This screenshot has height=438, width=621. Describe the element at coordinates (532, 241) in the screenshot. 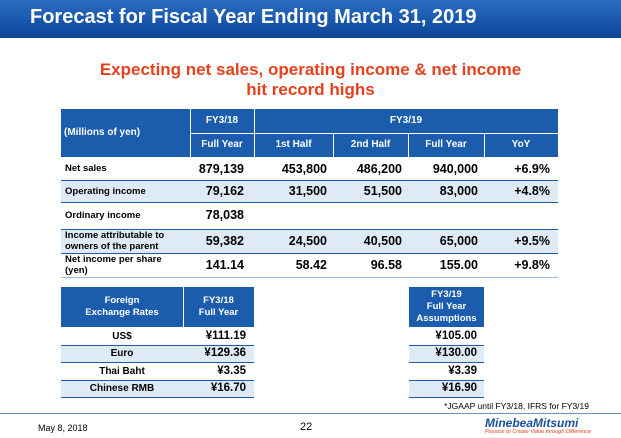

I see `value-yoy: +9.5%` at that location.